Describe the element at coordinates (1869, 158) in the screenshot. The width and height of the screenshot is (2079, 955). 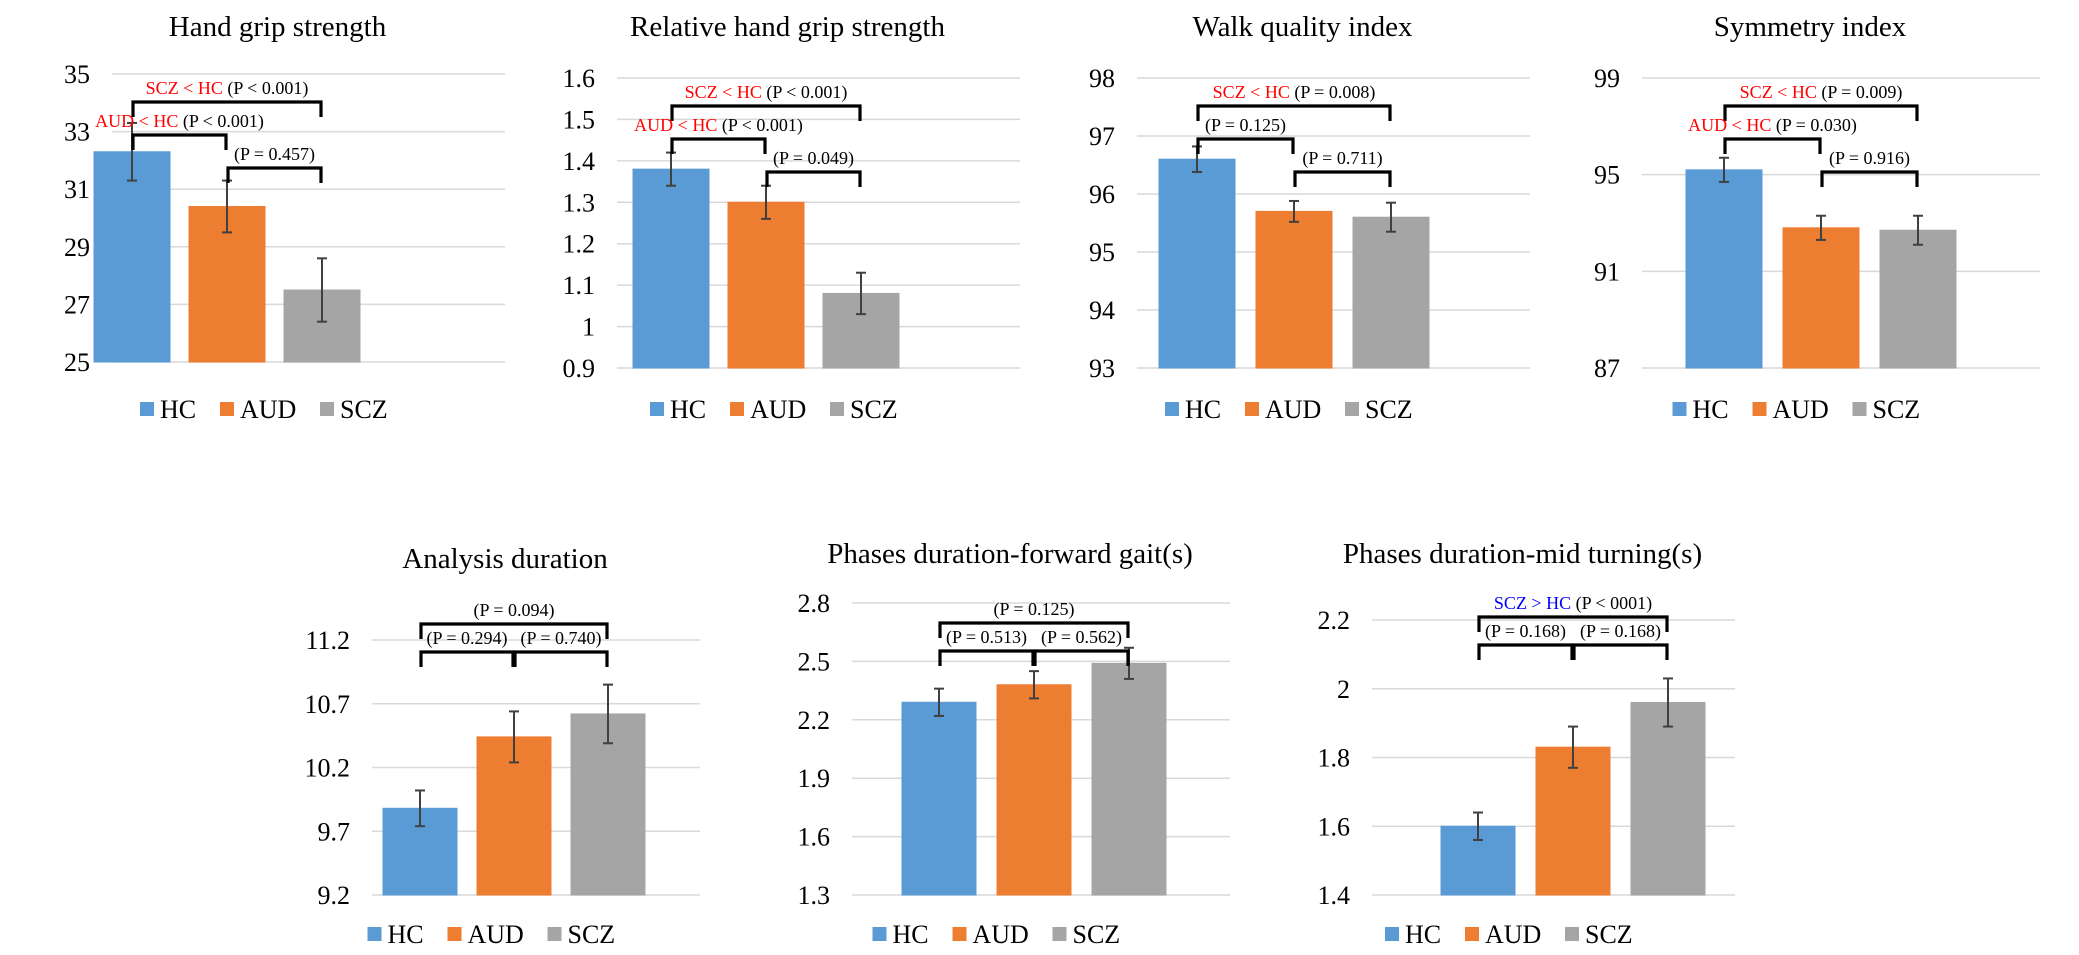
I see `p-value-text: (P = 0.916)` at that location.